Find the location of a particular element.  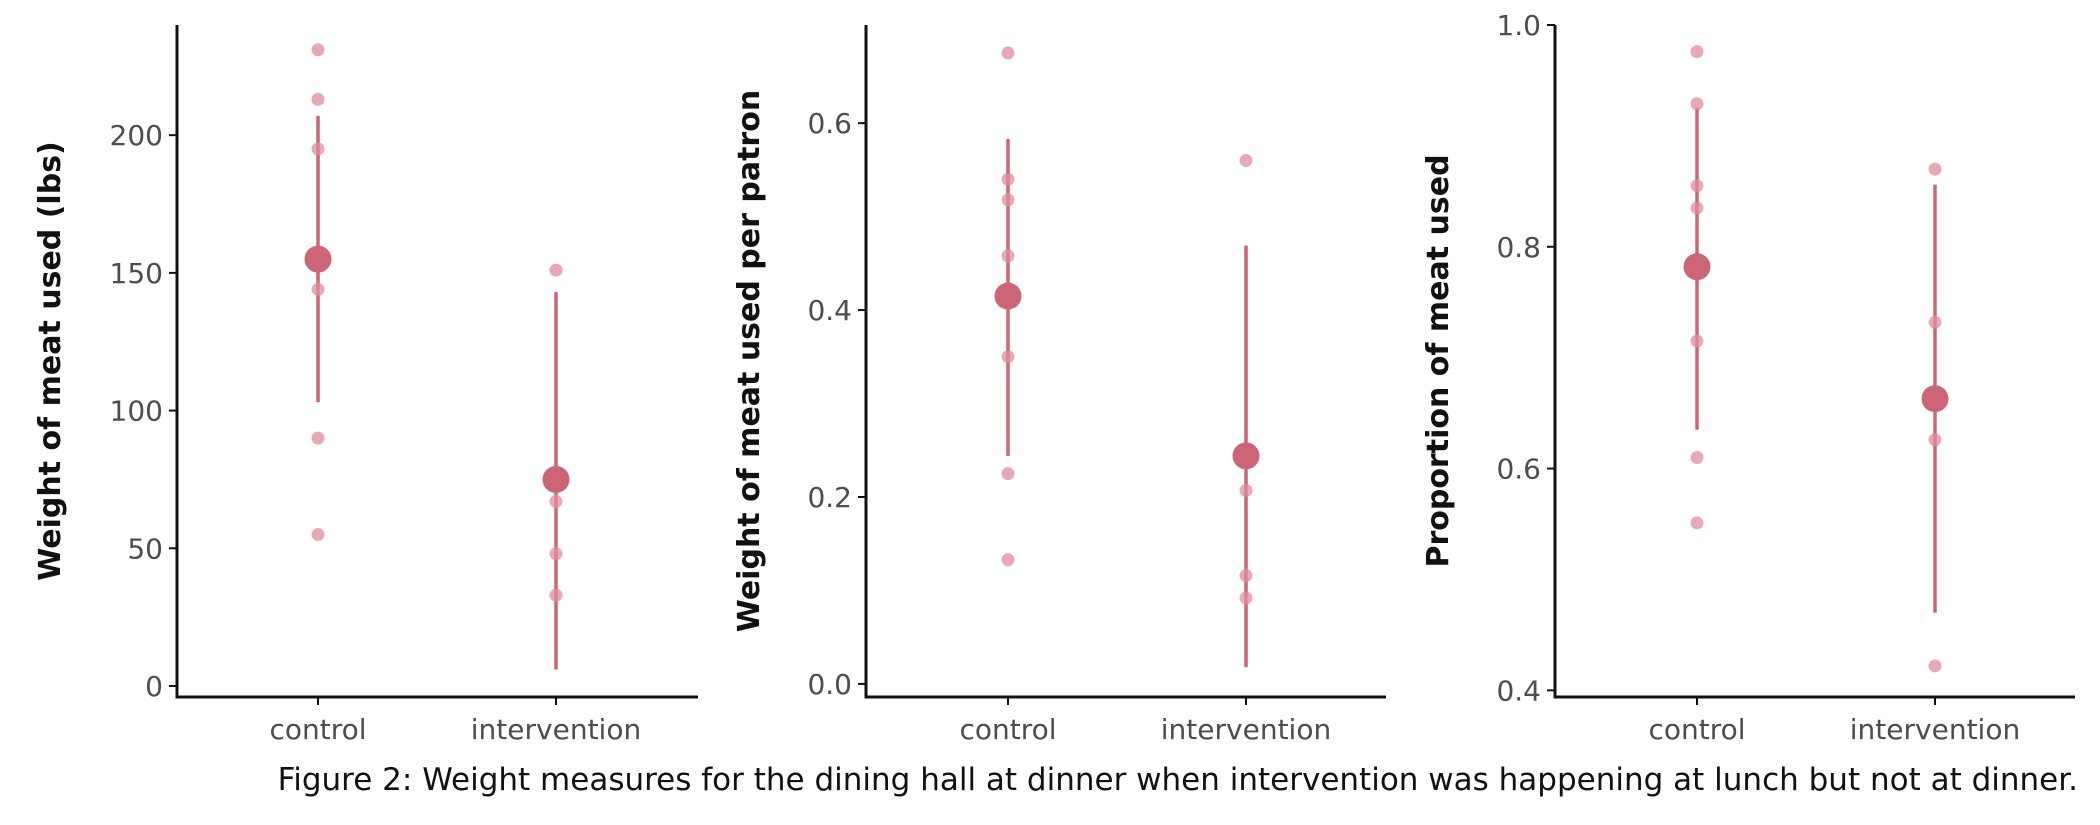

y-tick-label: 50 is located at coordinates (145, 548).